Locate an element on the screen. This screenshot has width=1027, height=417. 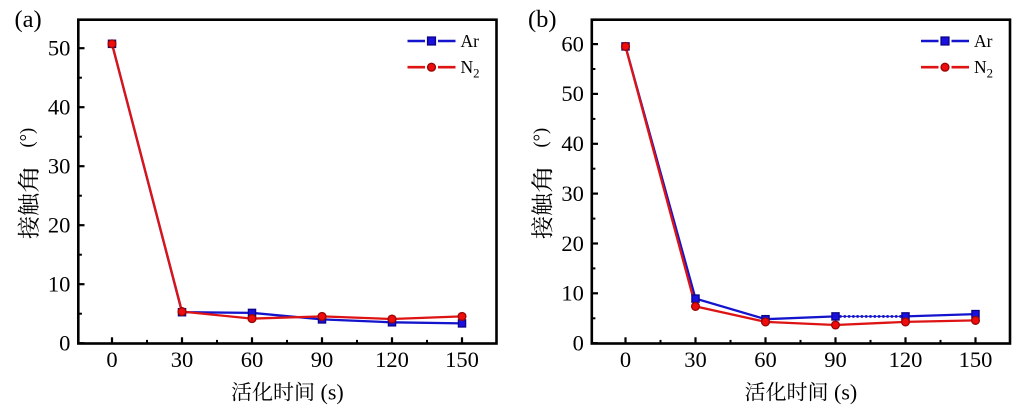
svg-text: (a) is located at coordinates (28, 19).